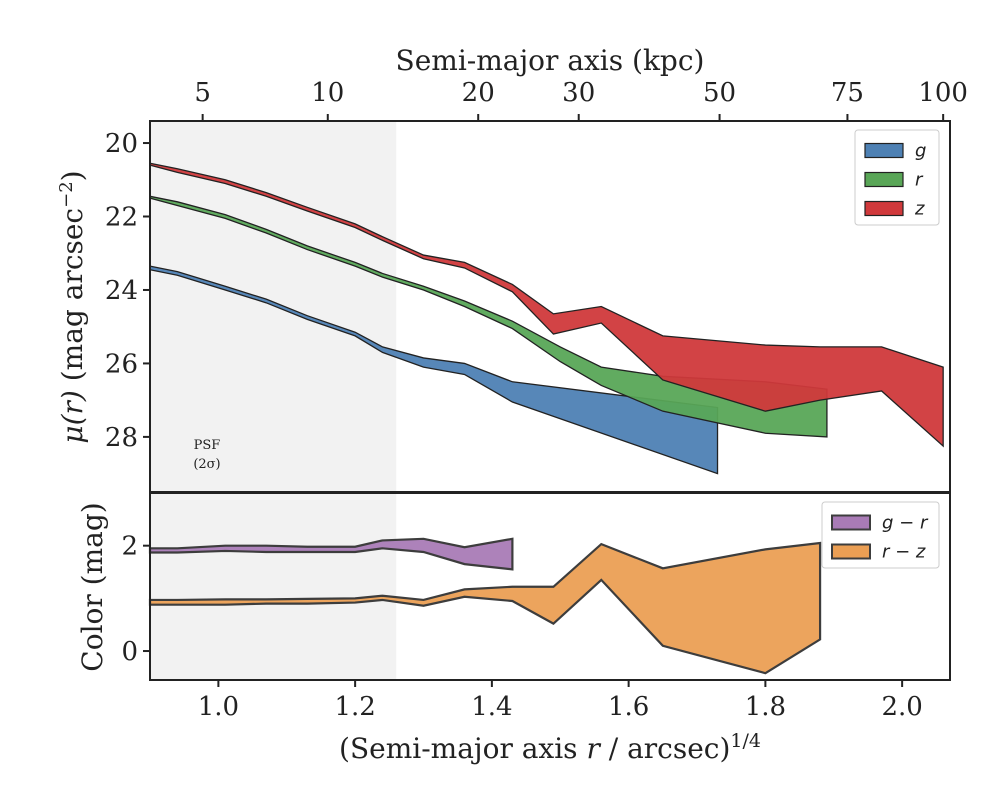  Describe the element at coordinates (121, 364) in the screenshot. I see `y-tick-label: 26` at that location.